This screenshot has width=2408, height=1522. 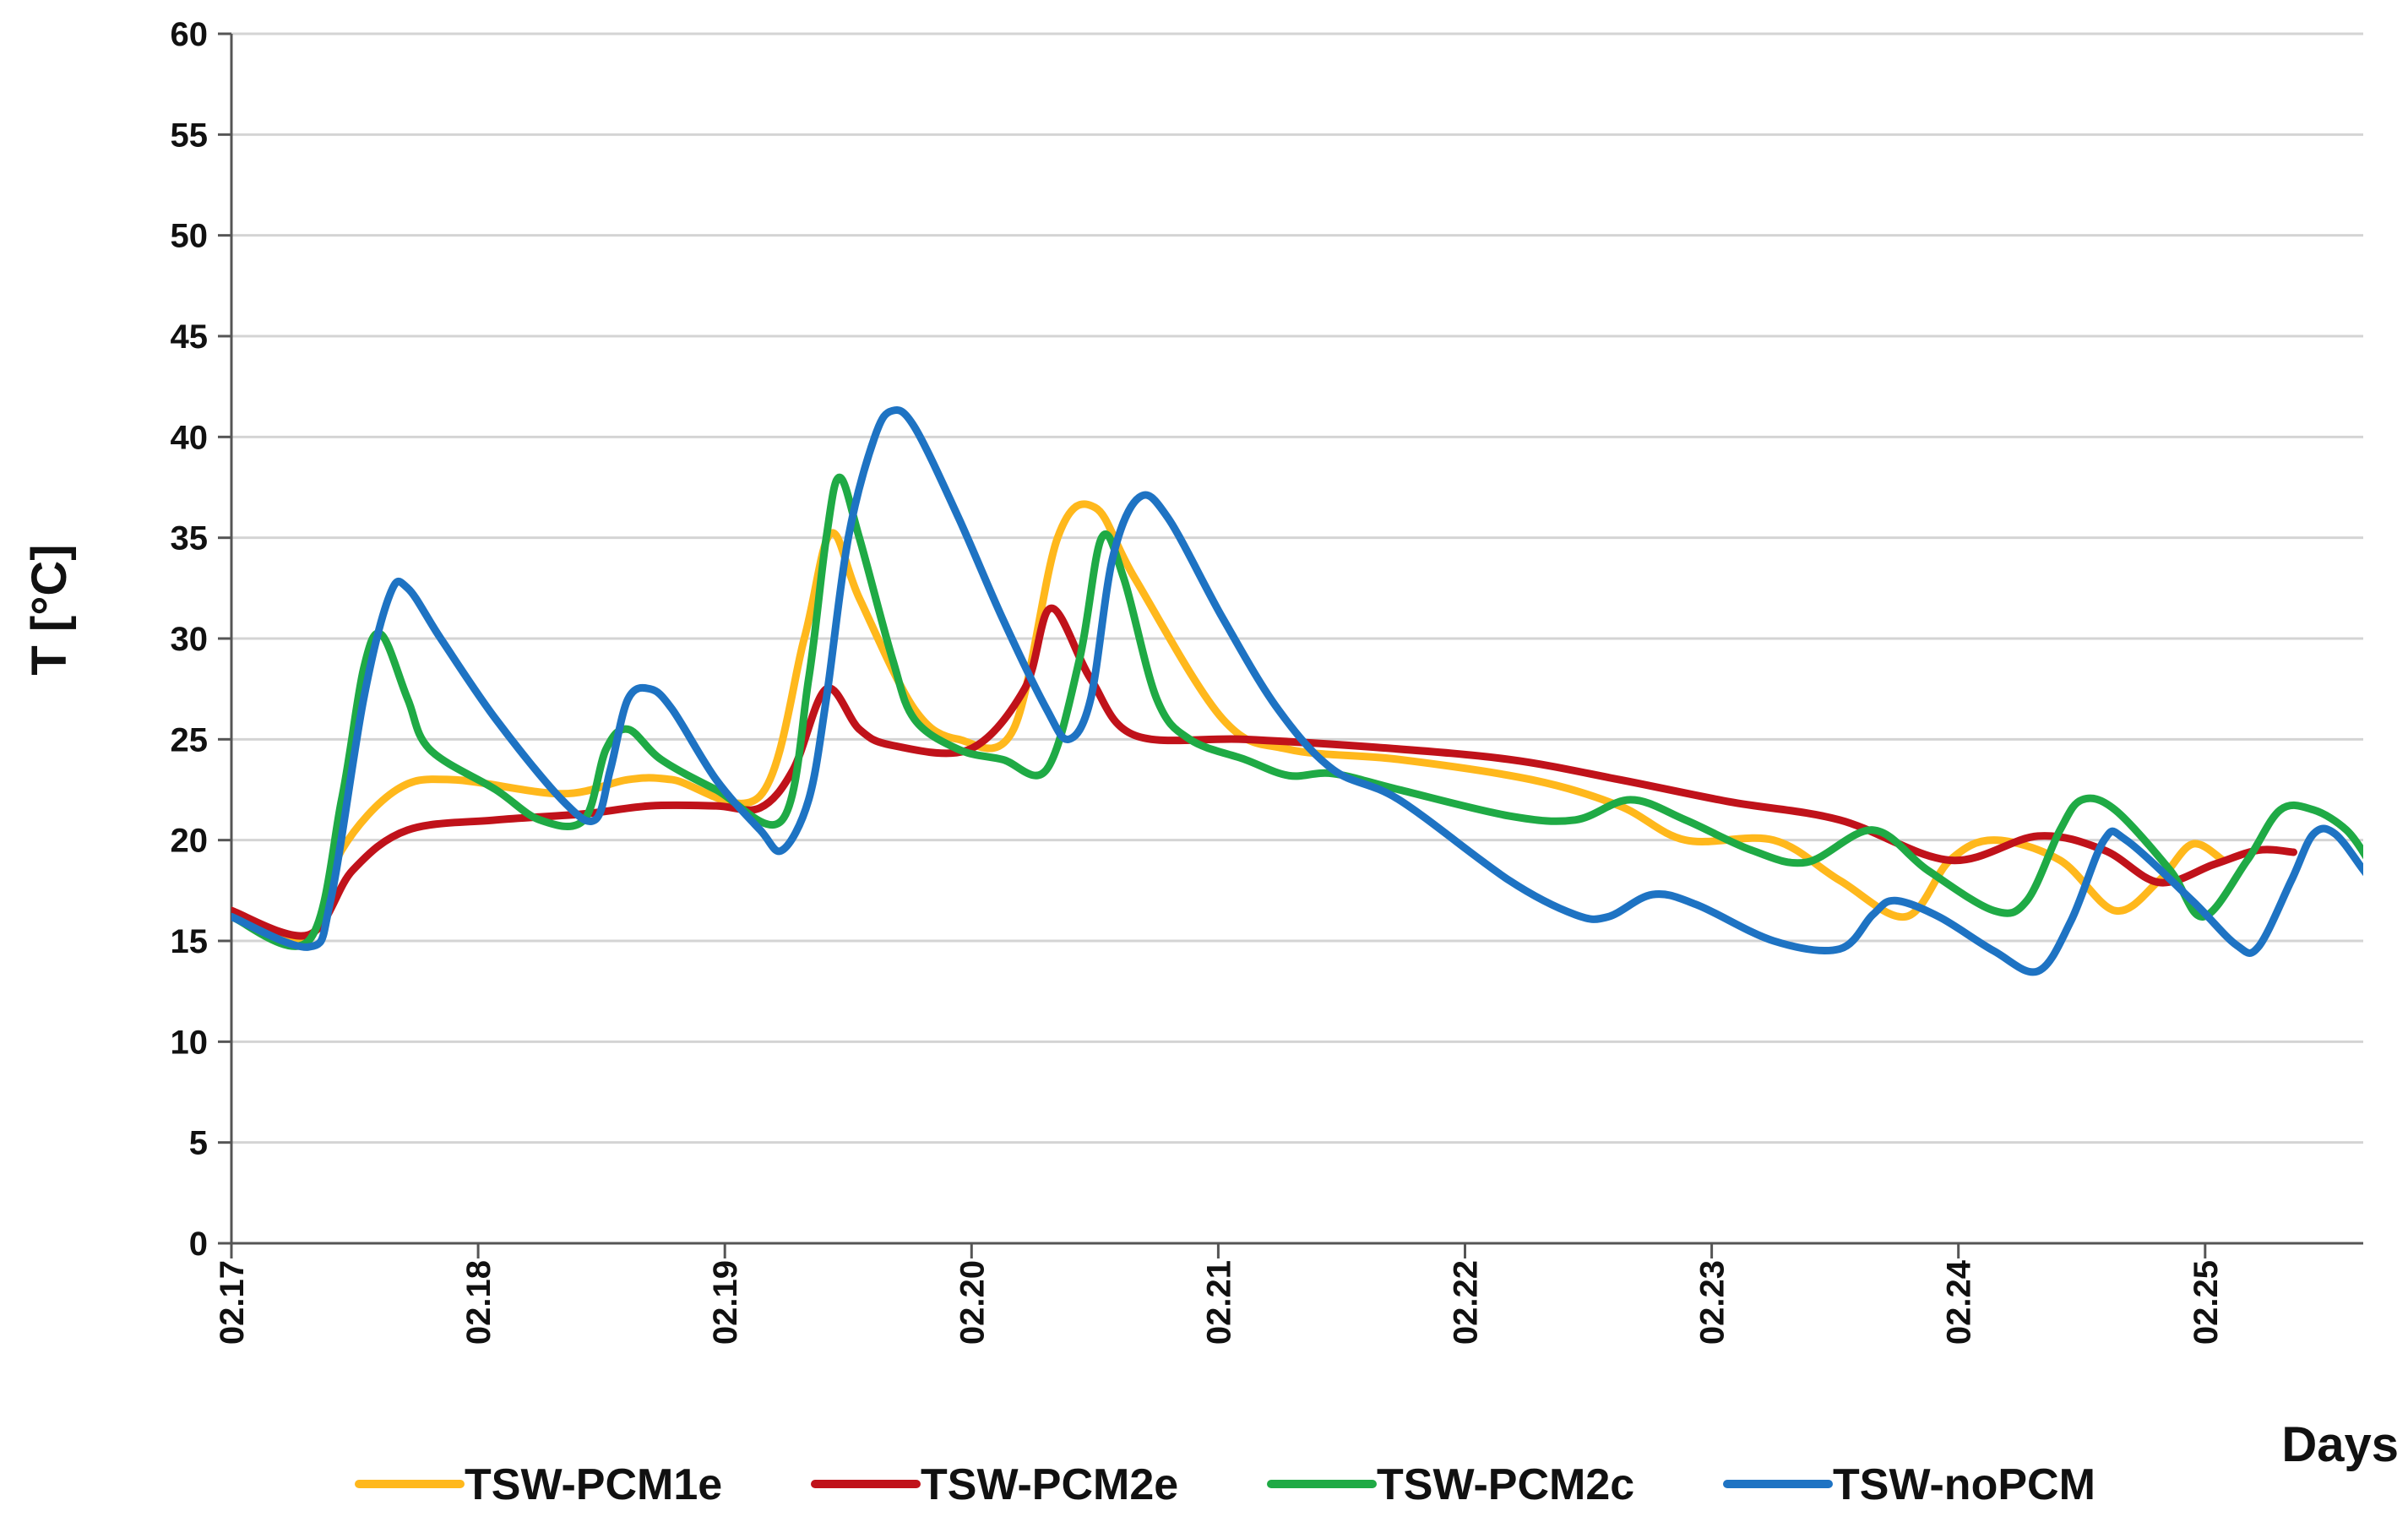 I want to click on x-tick-label: 02.18, so click(x=478, y=1302).